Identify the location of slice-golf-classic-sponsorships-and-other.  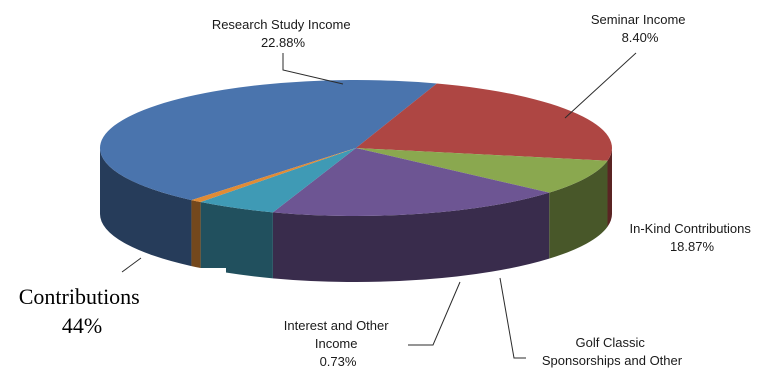
(278, 180).